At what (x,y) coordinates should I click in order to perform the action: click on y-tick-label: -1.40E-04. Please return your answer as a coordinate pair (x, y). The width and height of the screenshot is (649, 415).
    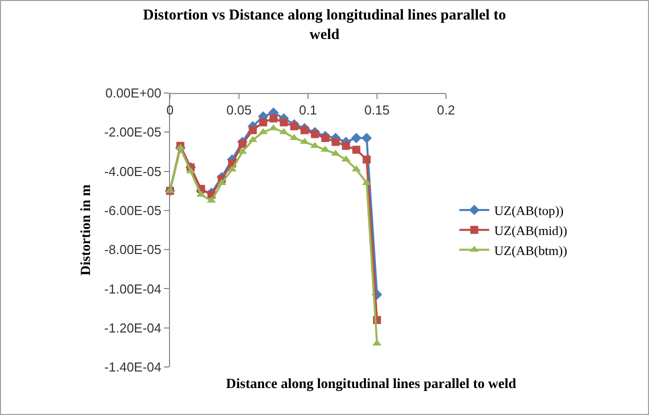
    Looking at the image, I should click on (133, 367).